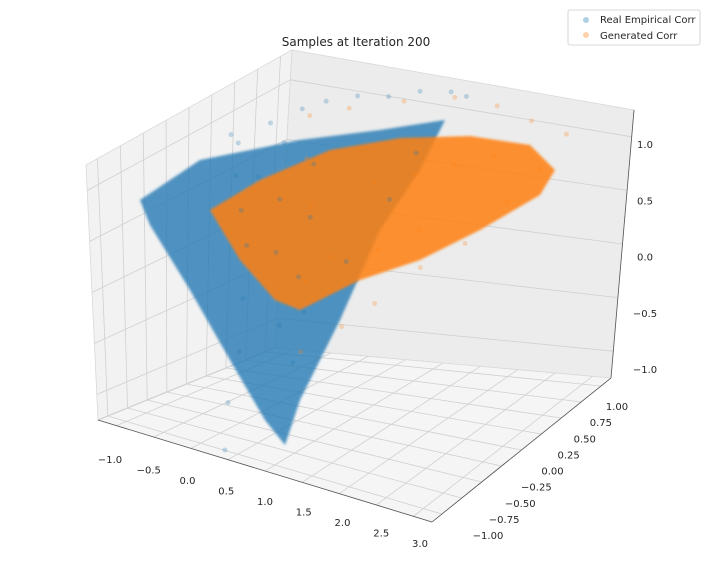 The height and width of the screenshot is (568, 712). What do you see at coordinates (110, 460) in the screenshot?
I see `x-tick-label: −1.0` at bounding box center [110, 460].